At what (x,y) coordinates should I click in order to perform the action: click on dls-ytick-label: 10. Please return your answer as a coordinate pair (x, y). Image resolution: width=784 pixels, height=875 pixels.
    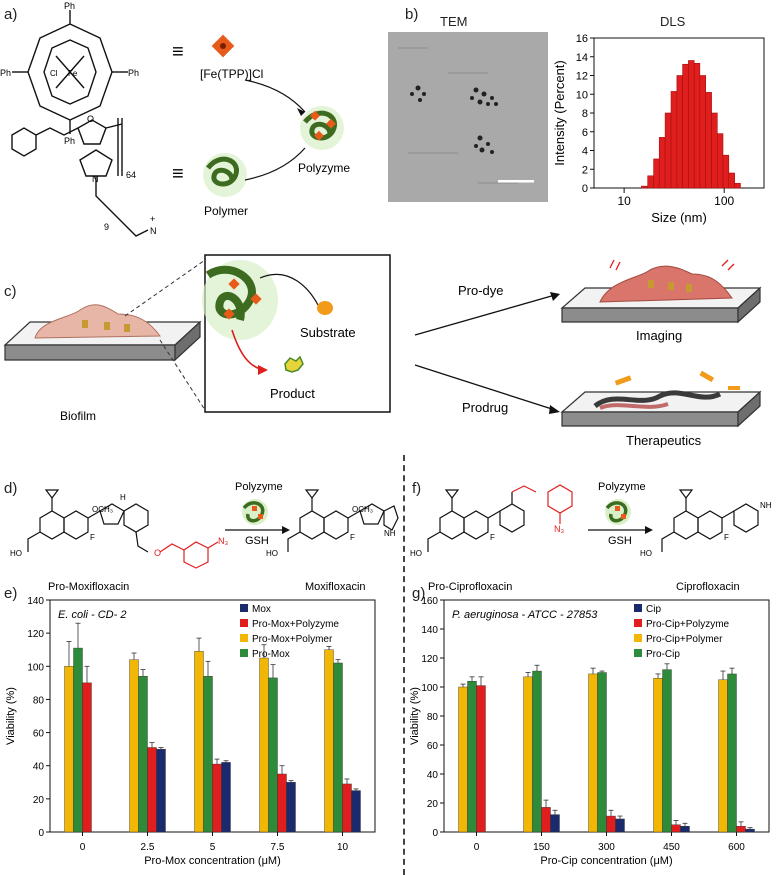
    Looking at the image, I should click on (582, 95).